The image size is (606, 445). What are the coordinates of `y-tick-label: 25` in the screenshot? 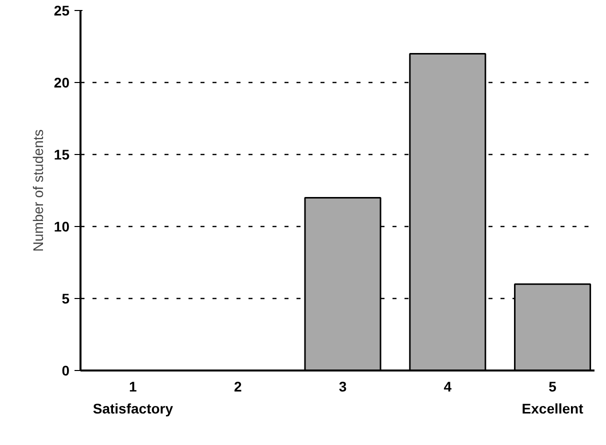 It's located at (62, 10).